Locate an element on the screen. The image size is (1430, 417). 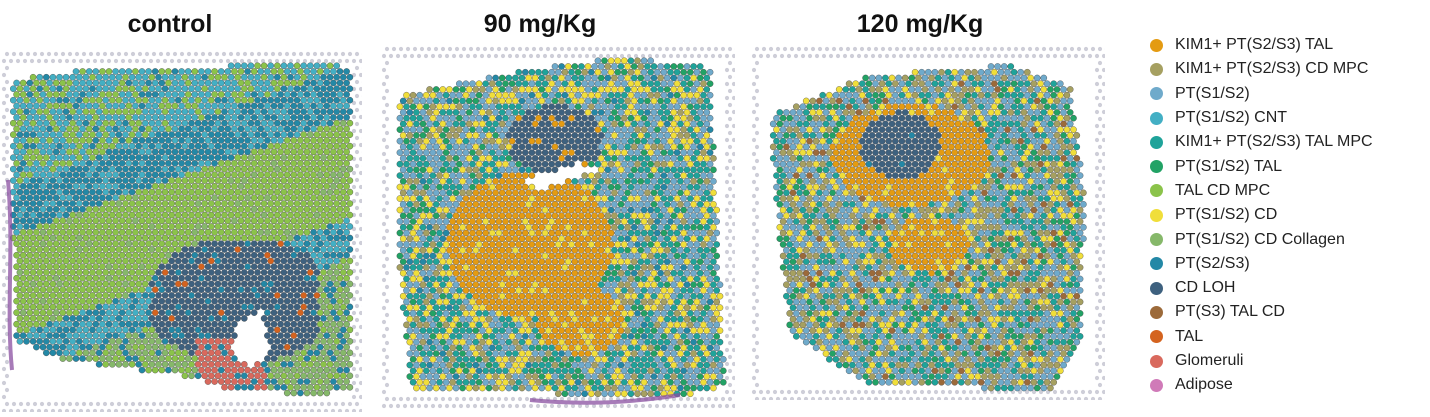
legend-item: Glomeruli is located at coordinates (1261, 361).